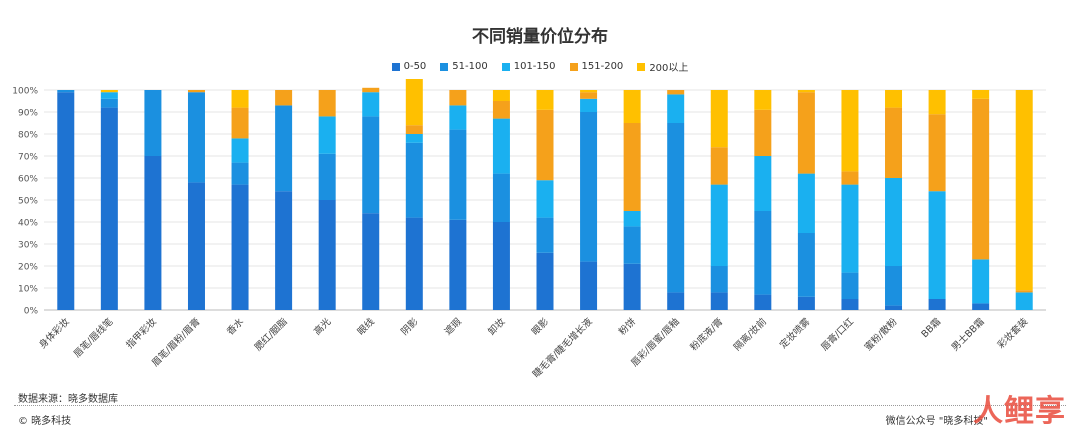 The width and height of the screenshot is (1080, 433). What do you see at coordinates (410, 327) in the screenshot?
I see `x-tick-label: 阴影` at bounding box center [410, 327].